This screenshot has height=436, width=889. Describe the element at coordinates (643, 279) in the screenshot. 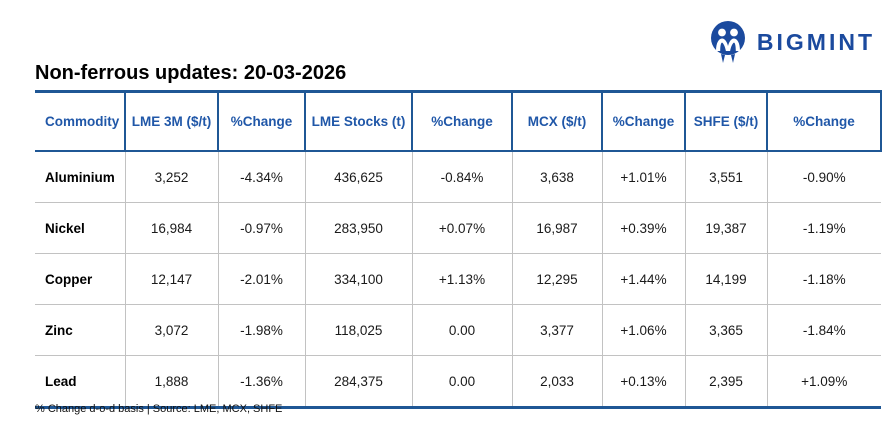

I see `mcx-change-value: +1.44%` at that location.